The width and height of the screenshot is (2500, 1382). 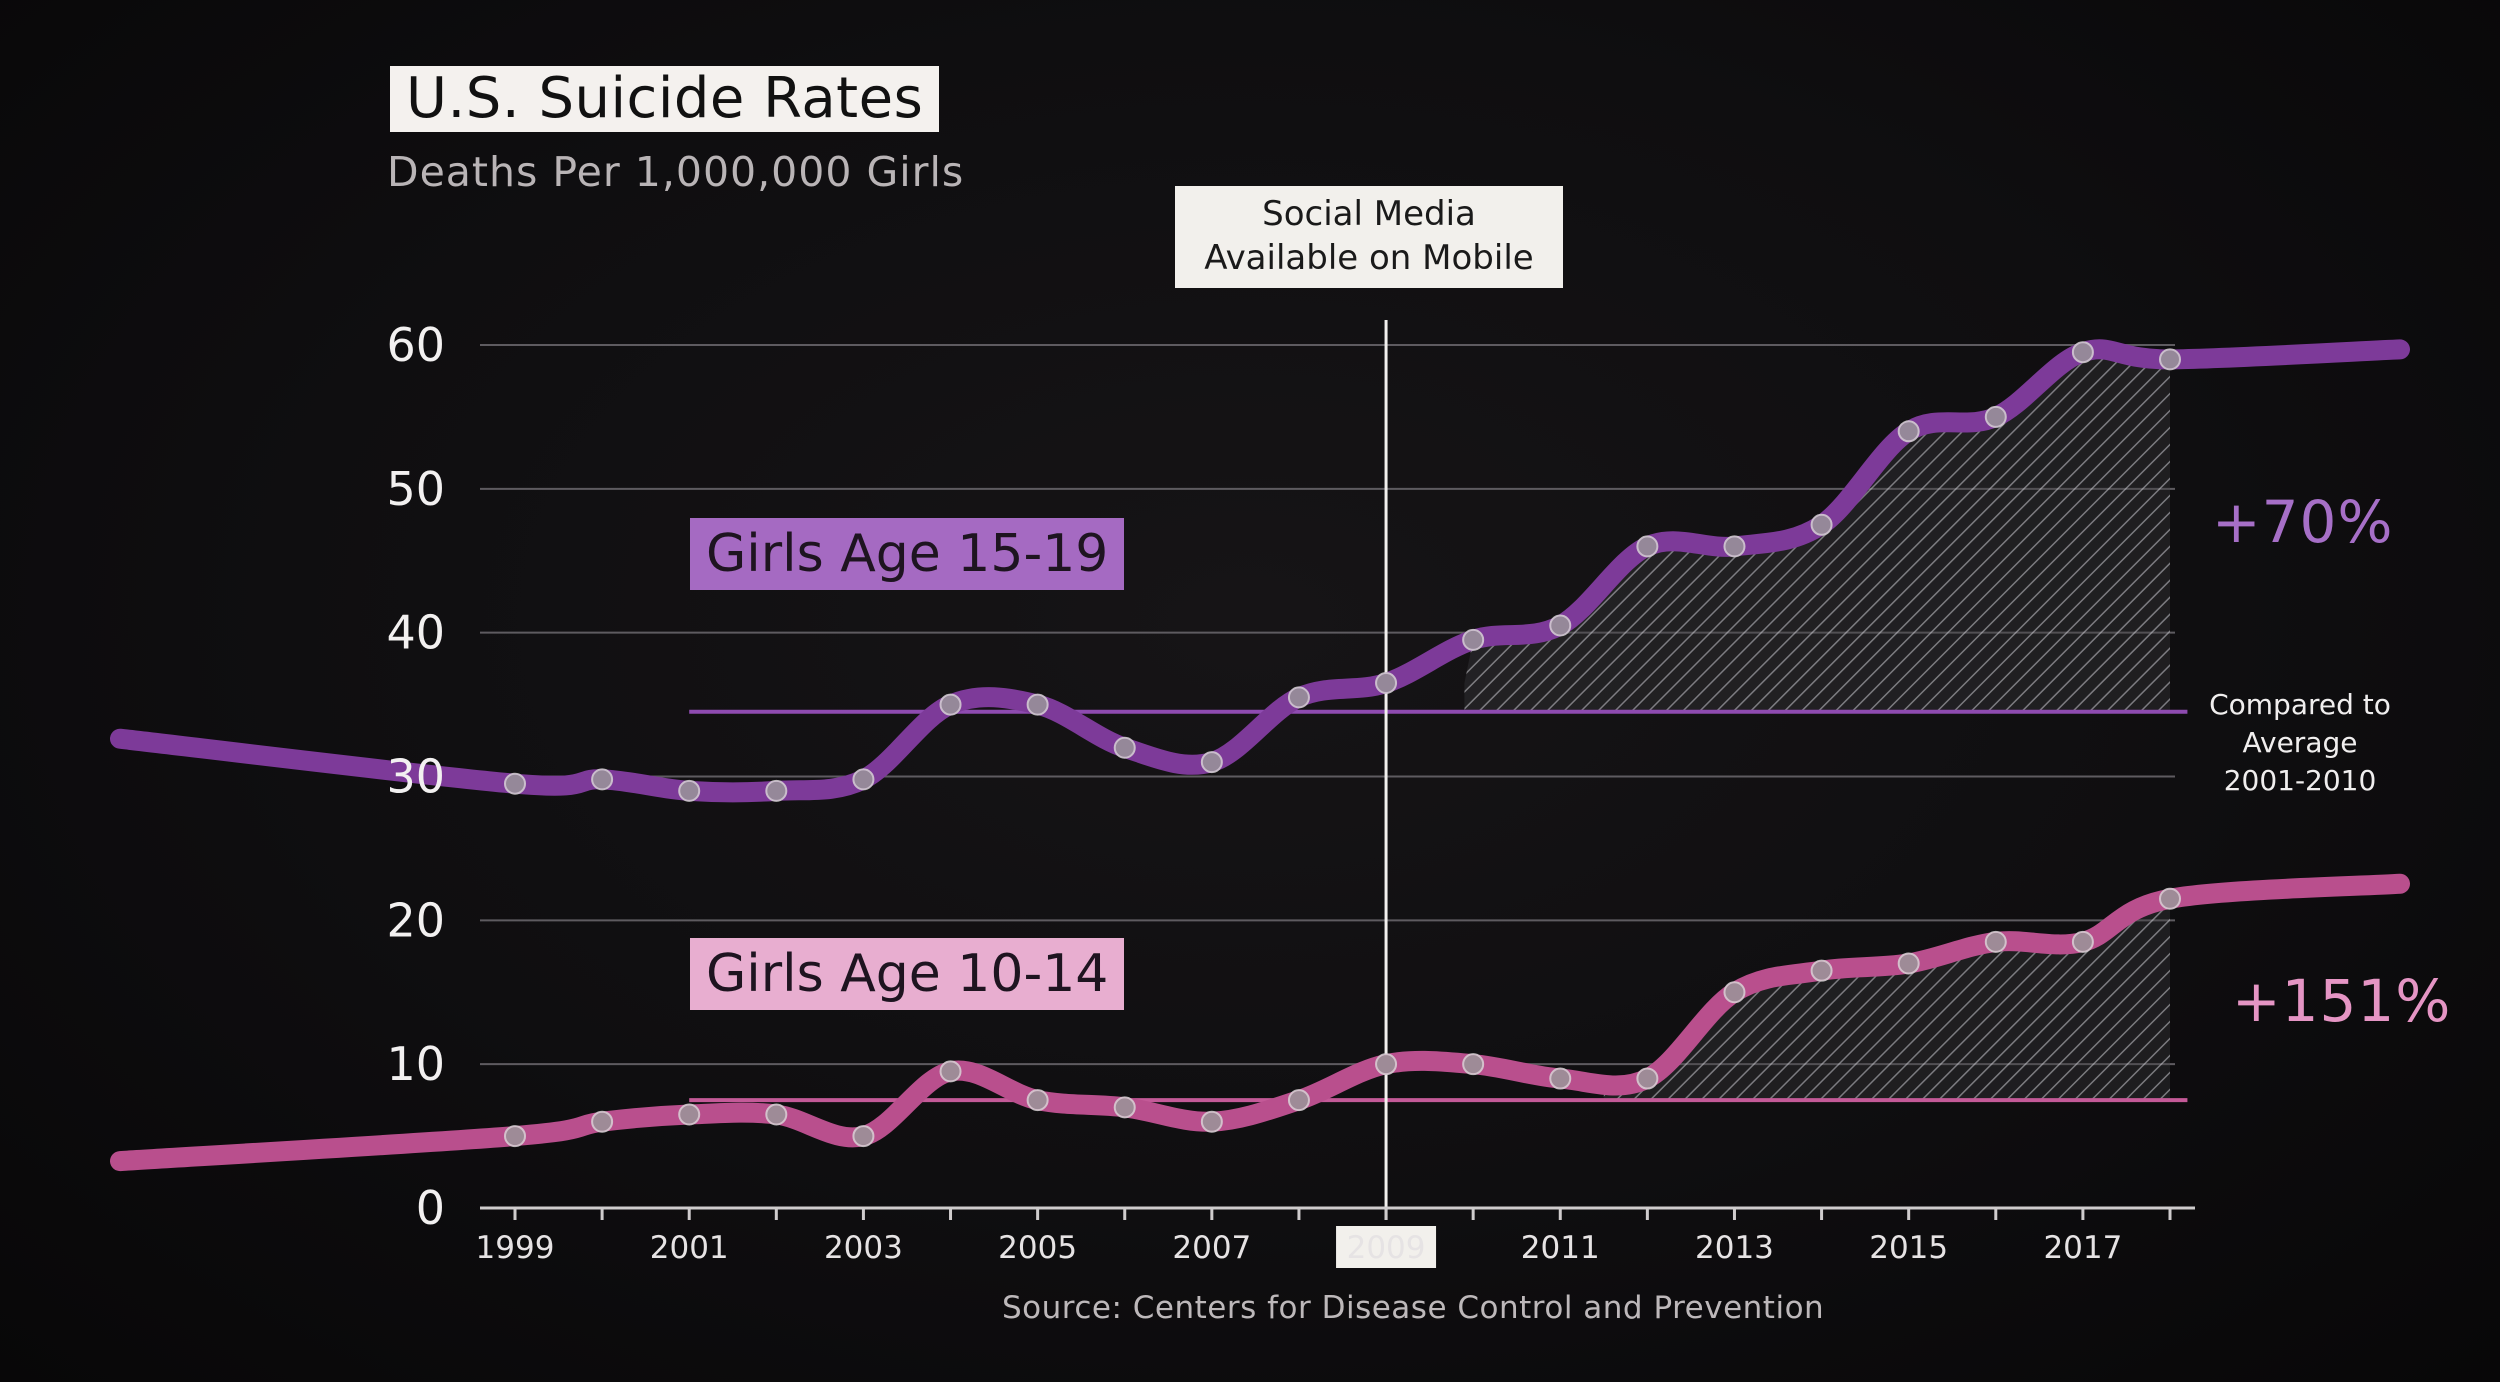 I want to click on social-media-annotation: Social Media Available on Mobile, so click(x=1369, y=237).